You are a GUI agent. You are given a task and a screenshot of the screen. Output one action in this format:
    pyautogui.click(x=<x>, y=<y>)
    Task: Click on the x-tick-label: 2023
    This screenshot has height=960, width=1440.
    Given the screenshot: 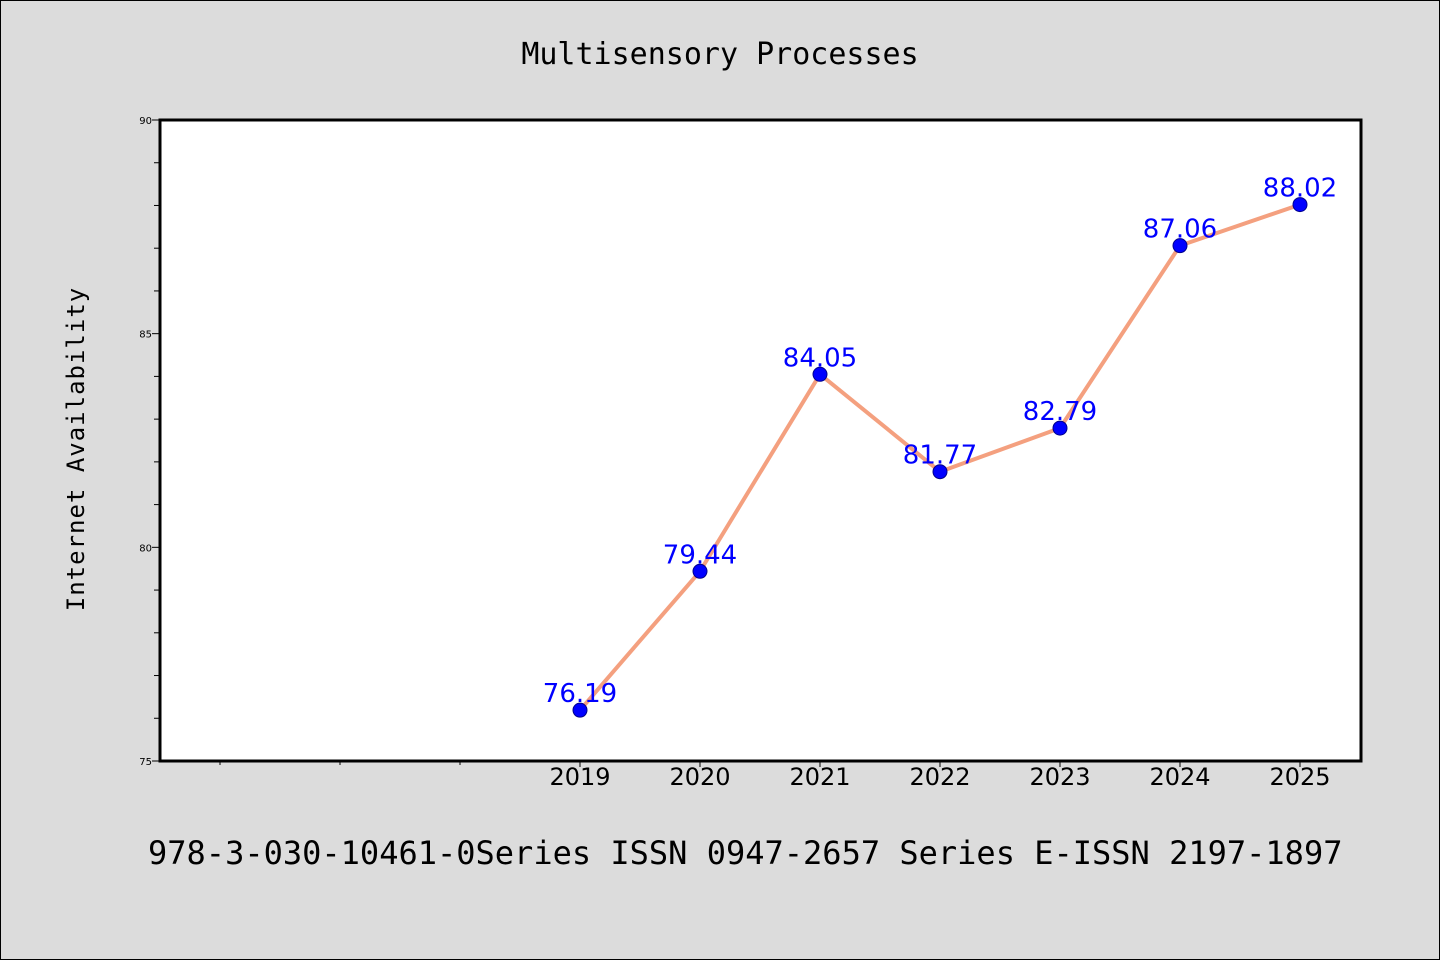 What is the action you would take?
    pyautogui.click(x=1059, y=777)
    